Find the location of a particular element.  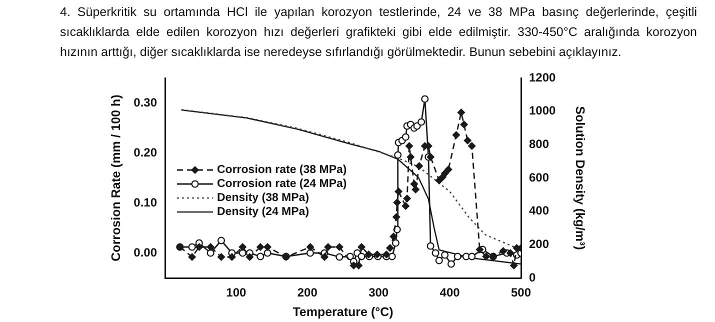

legend-label: Corrosion rate (24 MPa) is located at coordinates (282, 184).